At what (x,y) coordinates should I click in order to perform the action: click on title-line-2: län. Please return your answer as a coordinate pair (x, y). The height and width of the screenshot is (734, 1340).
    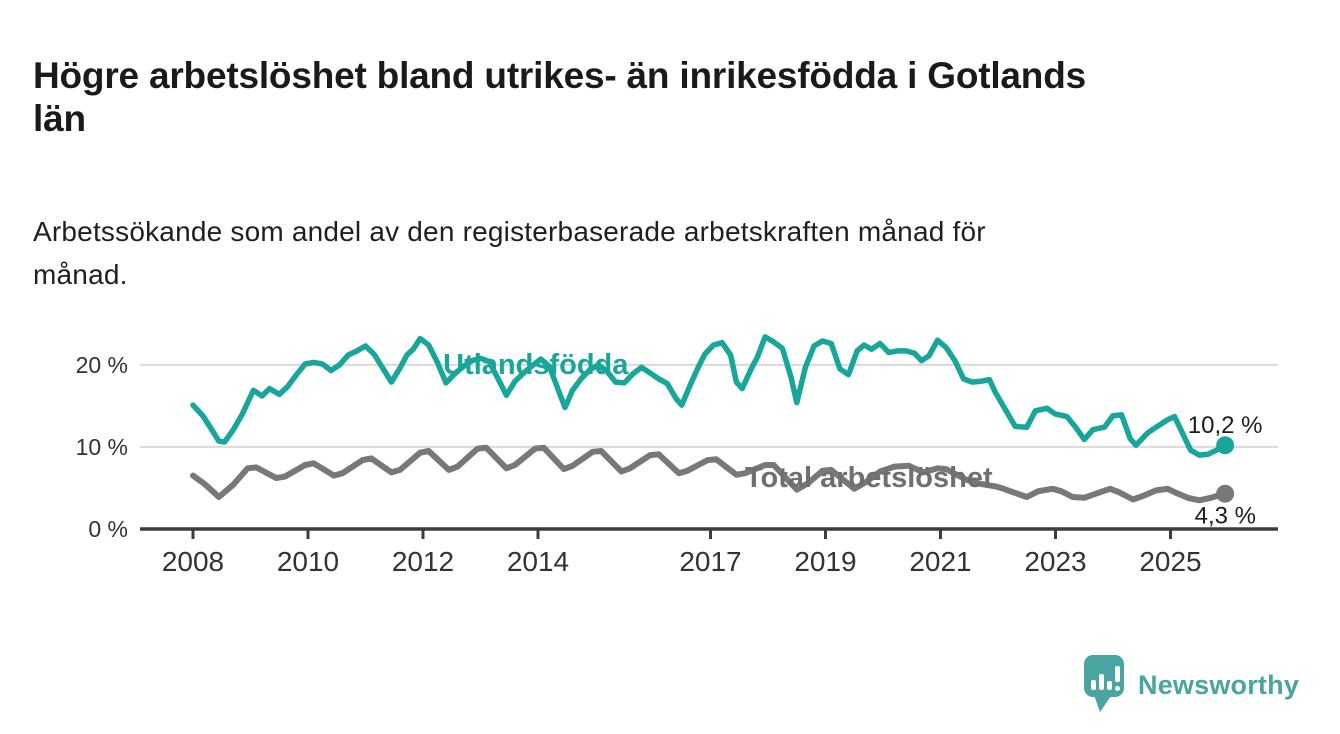
    Looking at the image, I should click on (59, 118).